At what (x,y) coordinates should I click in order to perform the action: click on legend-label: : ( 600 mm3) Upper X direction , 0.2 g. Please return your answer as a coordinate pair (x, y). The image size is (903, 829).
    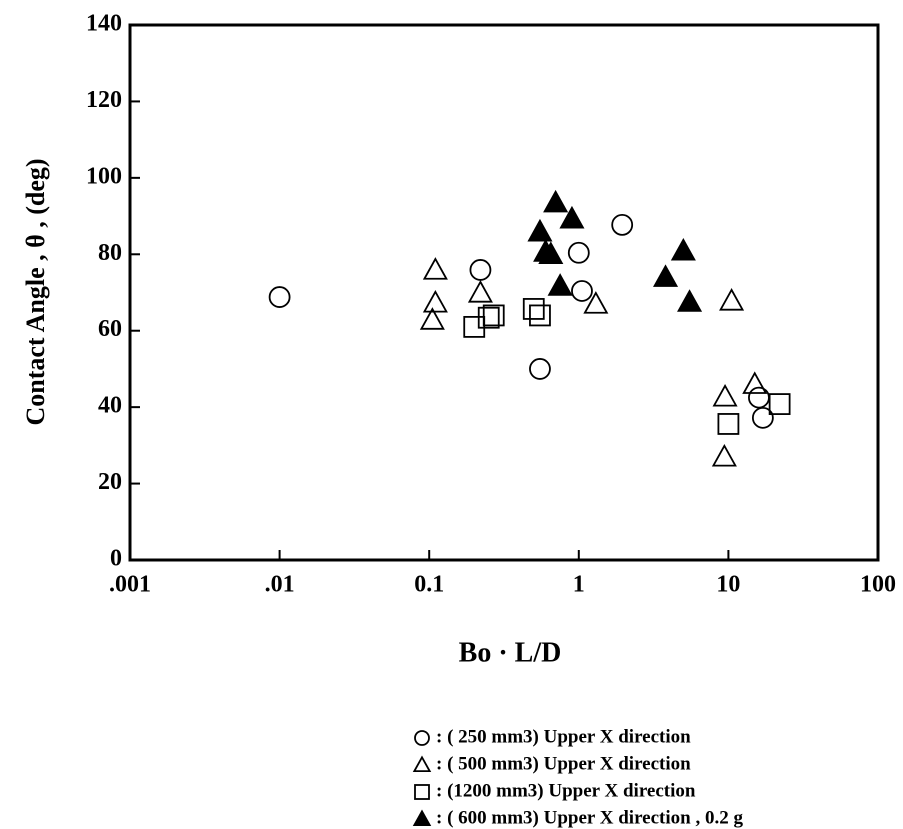
    Looking at the image, I should click on (589, 817).